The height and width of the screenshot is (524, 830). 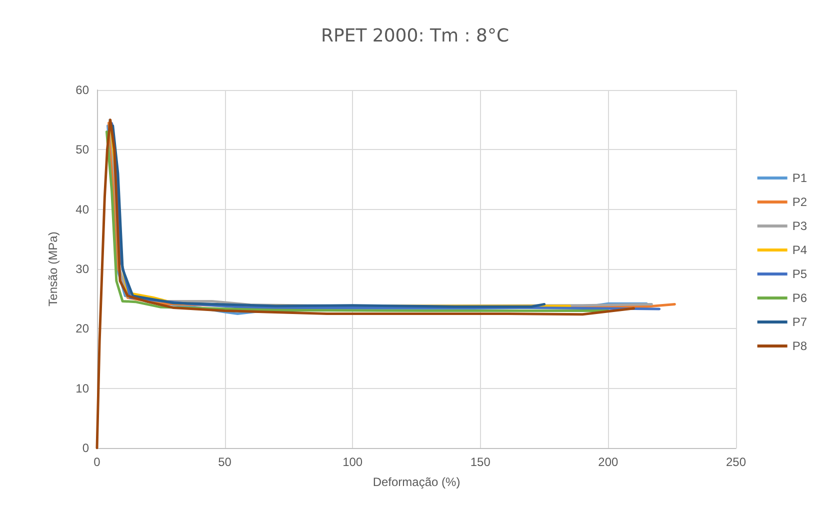 I want to click on y-tick-label: 40, so click(x=83, y=209).